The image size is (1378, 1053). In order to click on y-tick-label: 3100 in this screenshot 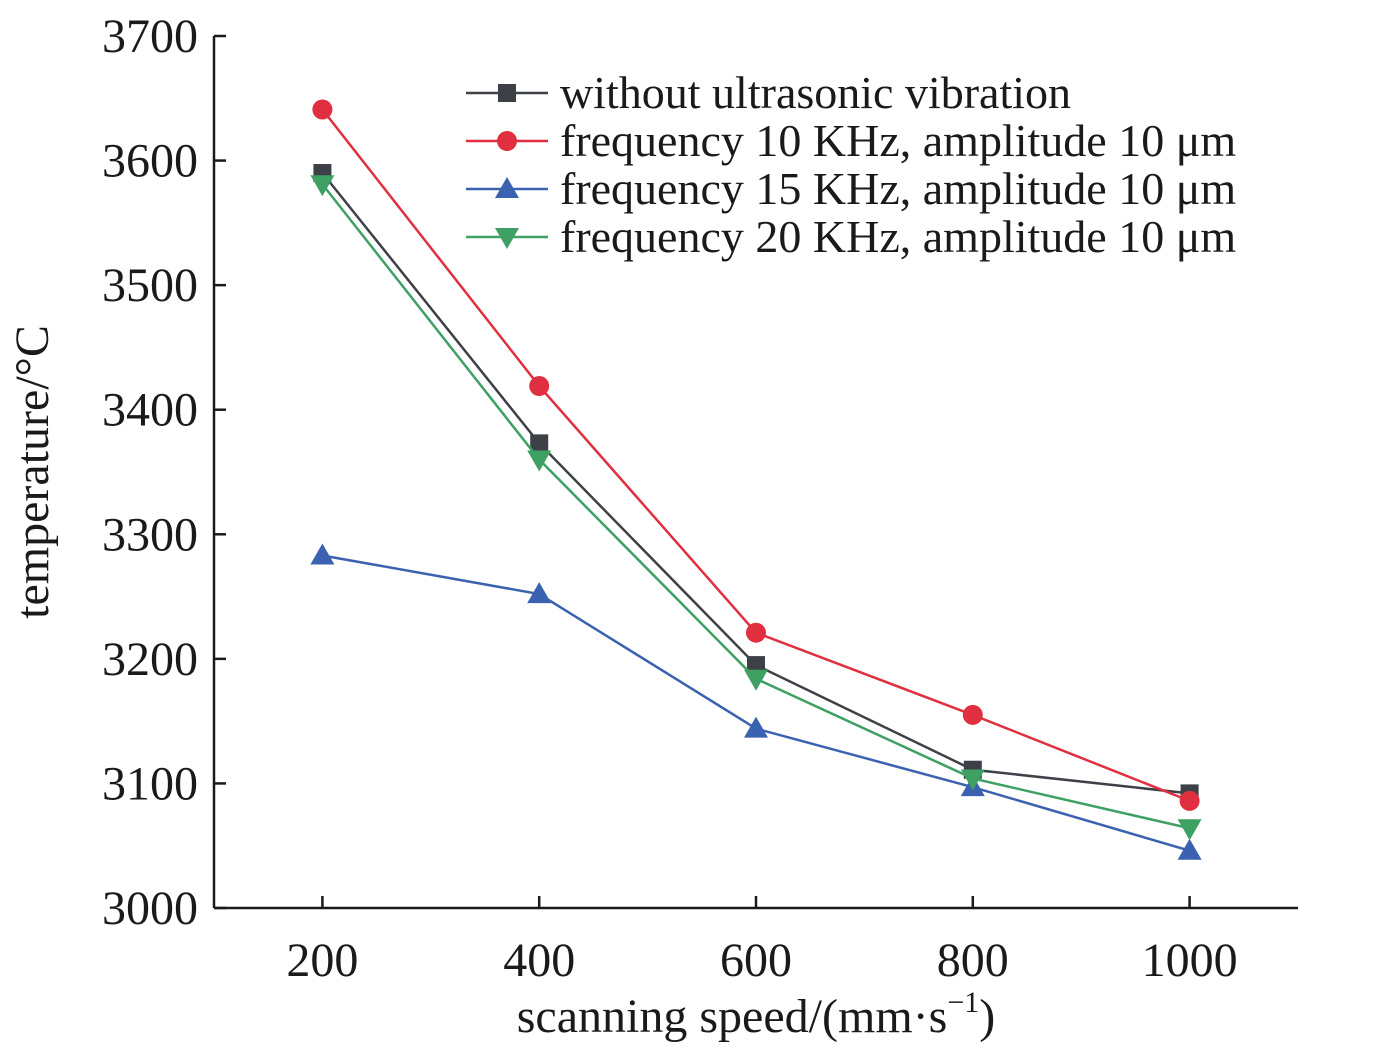, I will do `click(150, 783)`.